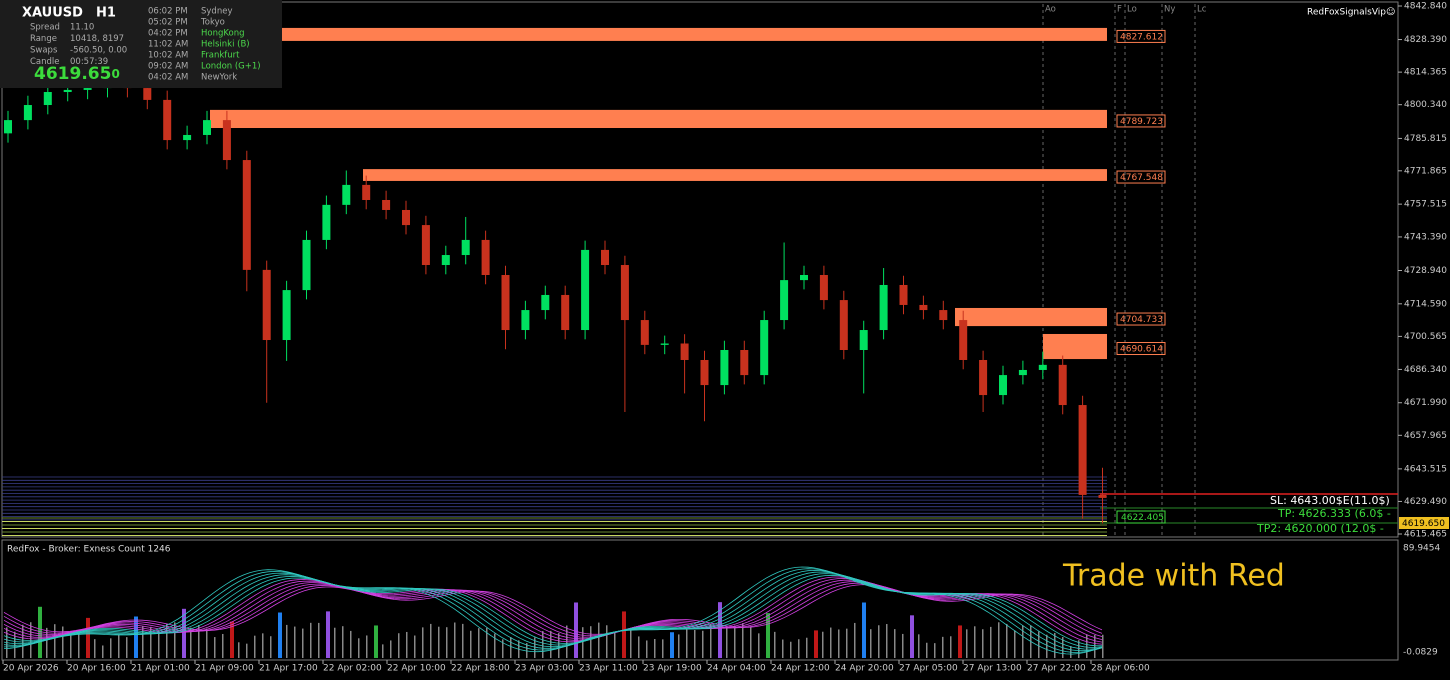 Image resolution: width=1450 pixels, height=680 pixels. Describe the element at coordinates (98, 51) in the screenshot. I see `info-value: -560.50, 0.00` at that location.